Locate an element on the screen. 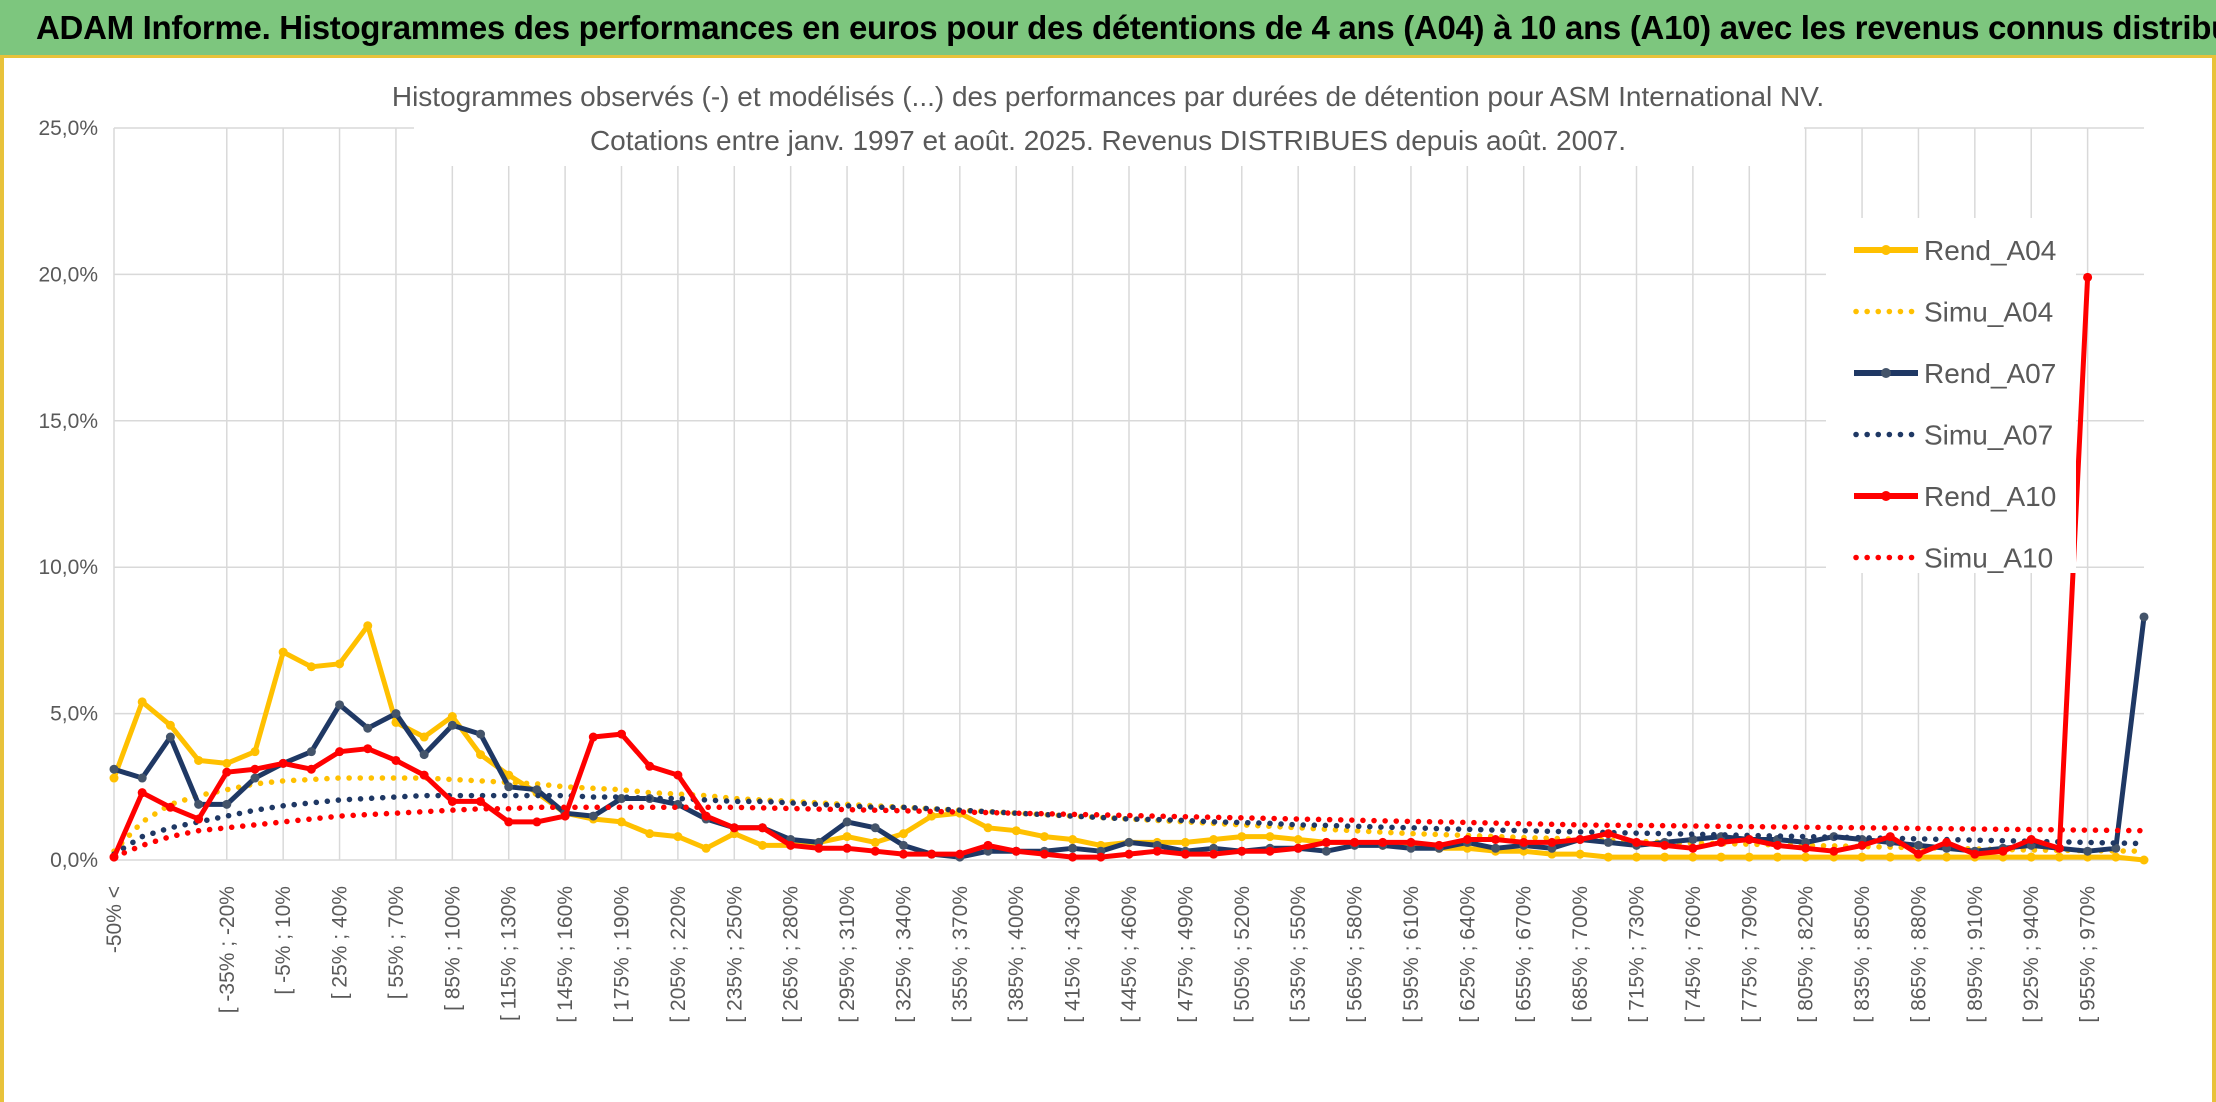  x-tick-label: [ 415% ; 430% is located at coordinates (1073, 954).